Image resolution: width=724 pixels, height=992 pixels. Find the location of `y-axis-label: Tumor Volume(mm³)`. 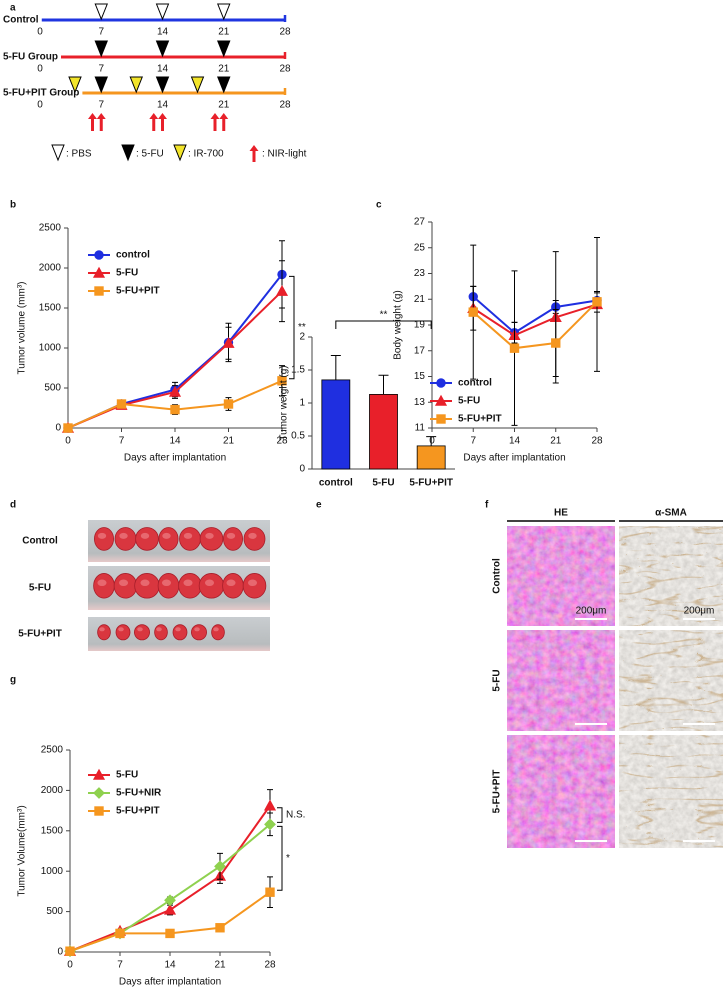

y-axis-label: Tumor Volume(mm³) is located at coordinates (22, 850).